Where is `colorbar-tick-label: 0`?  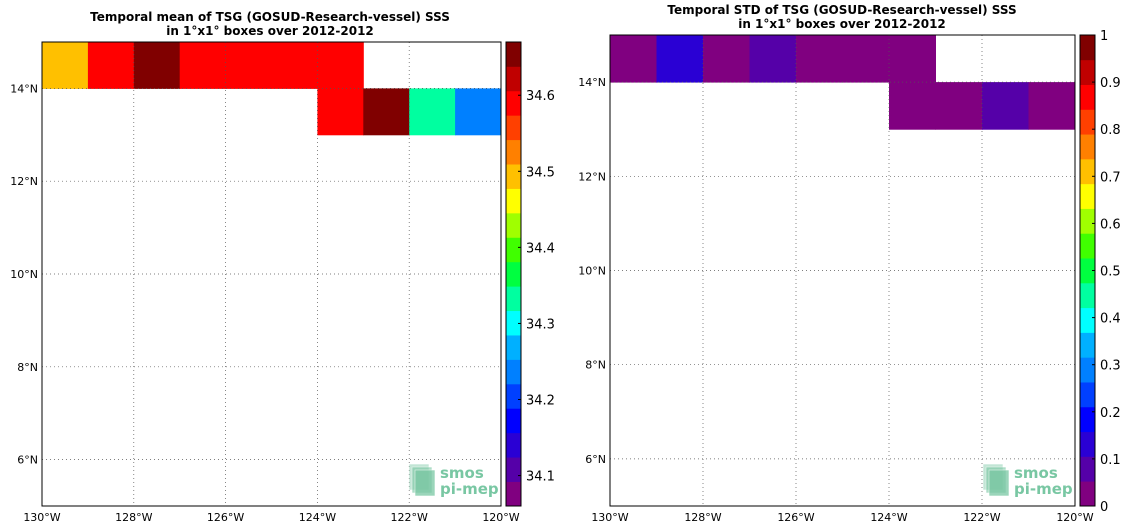 colorbar-tick-label: 0 is located at coordinates (1104, 507).